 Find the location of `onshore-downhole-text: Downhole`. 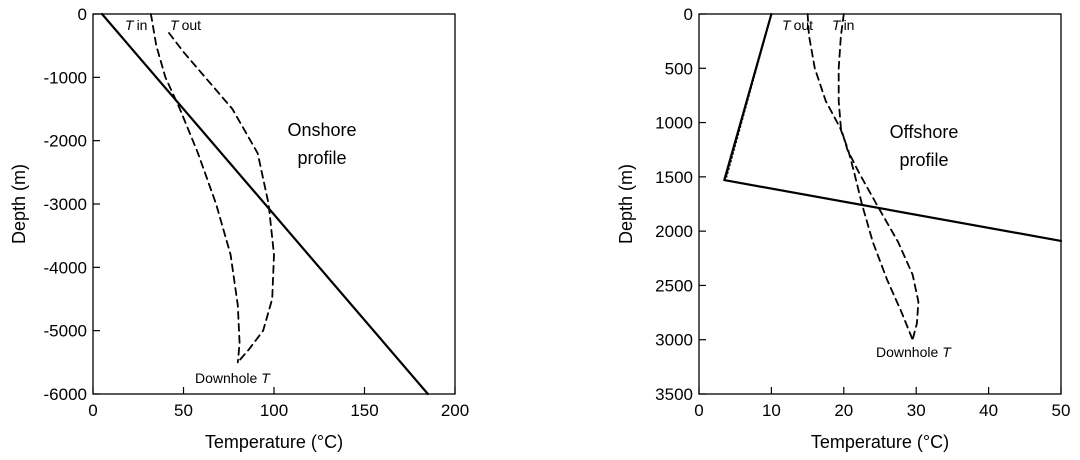

onshore-downhole-text: Downhole is located at coordinates (226, 378).